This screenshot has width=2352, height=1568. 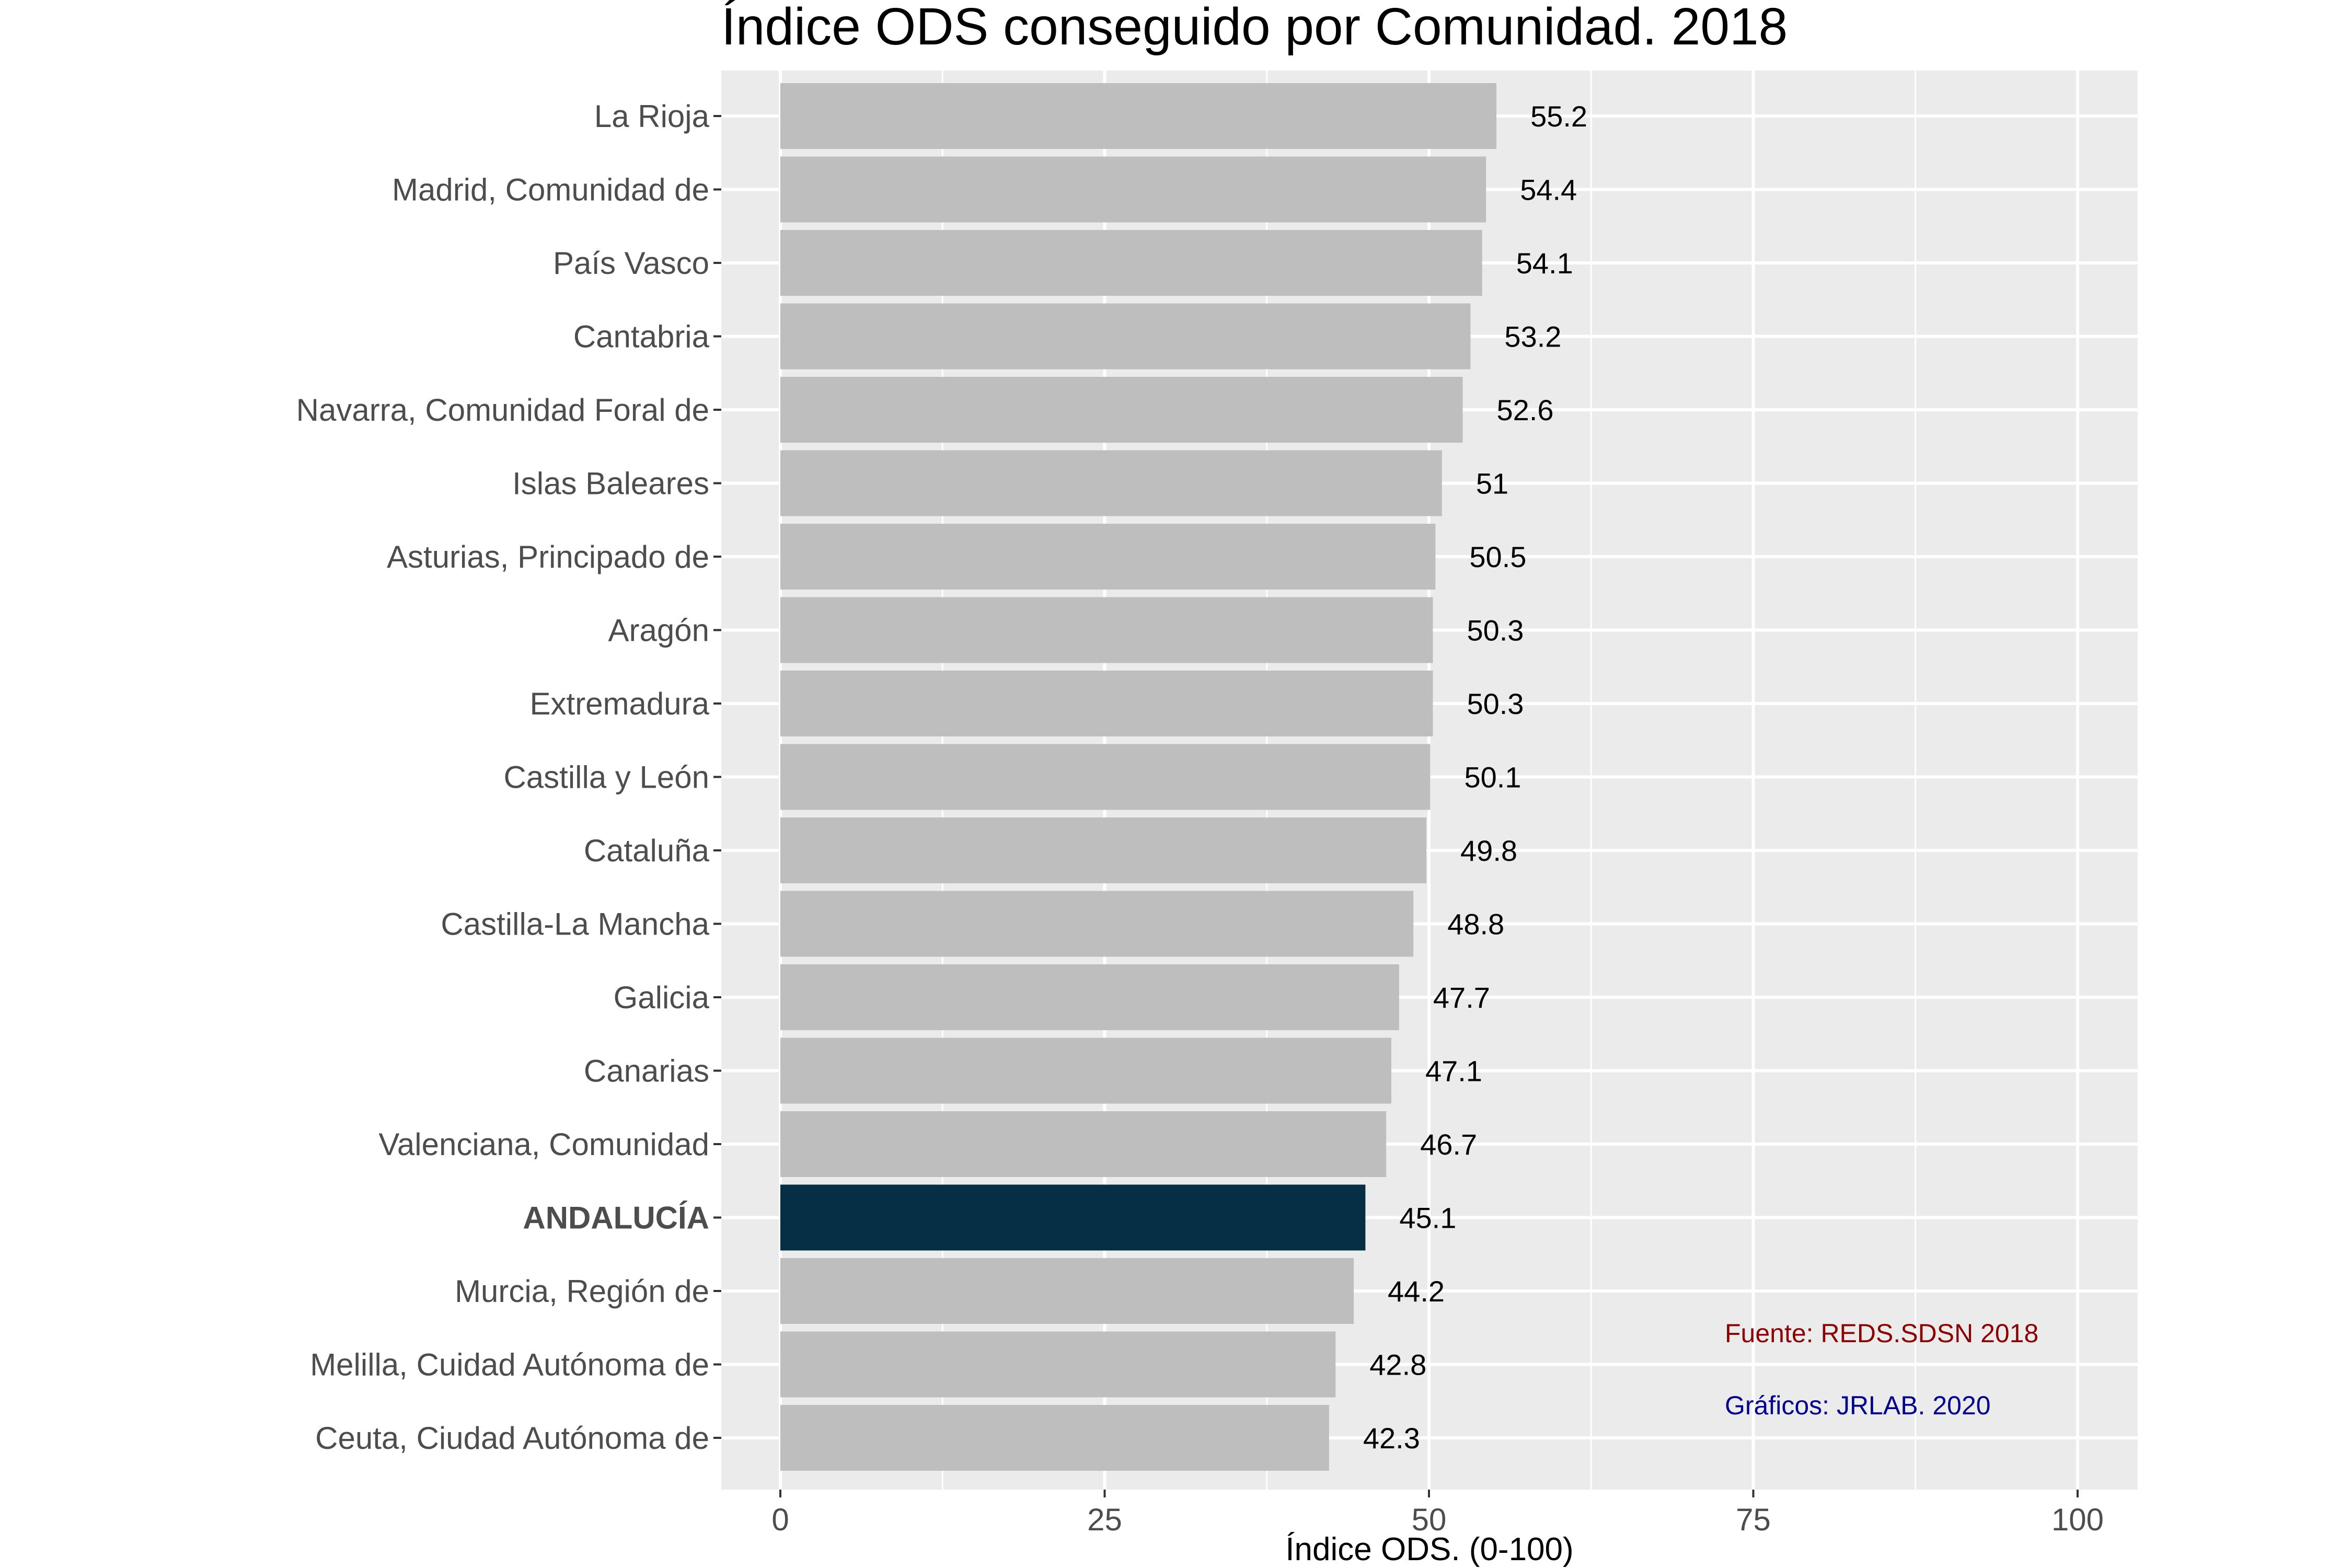 I want to click on value-label: 45.1, so click(x=1427, y=1218).